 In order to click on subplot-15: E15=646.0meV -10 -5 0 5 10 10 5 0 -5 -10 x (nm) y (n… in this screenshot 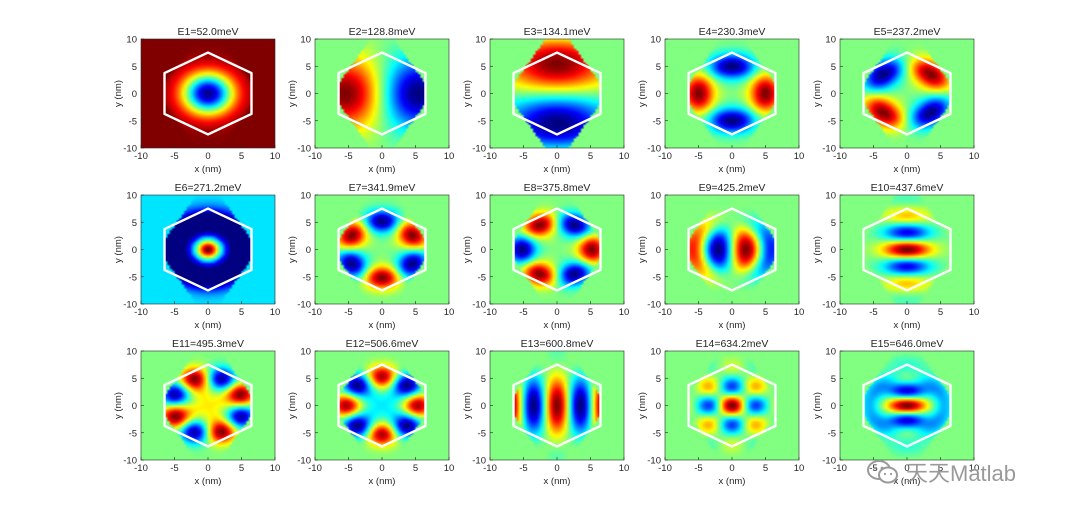, I will do `click(895, 412)`.